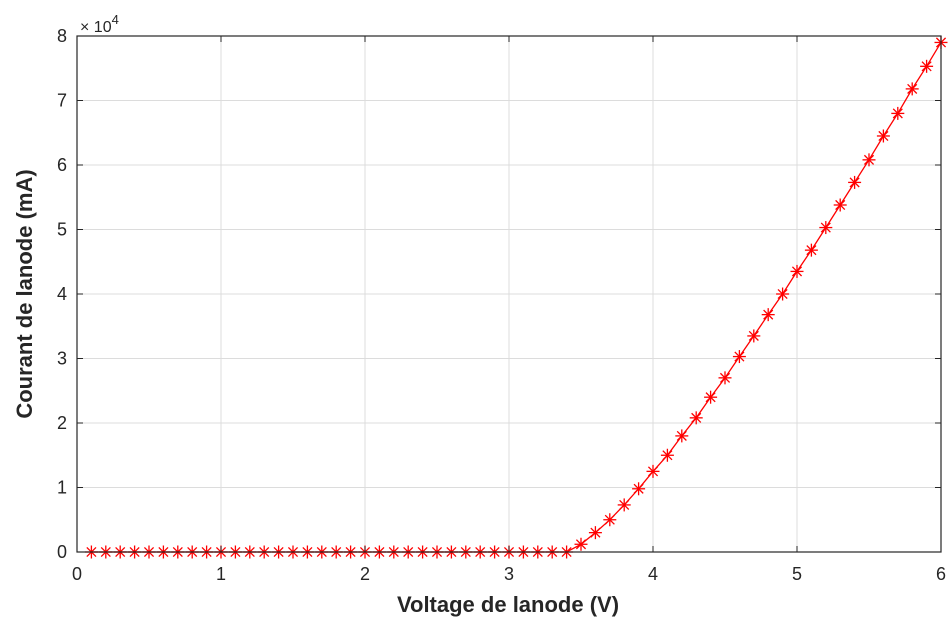 The image size is (952, 621). I want to click on x-axis-label: Voltage de lanode (V), so click(508, 604).